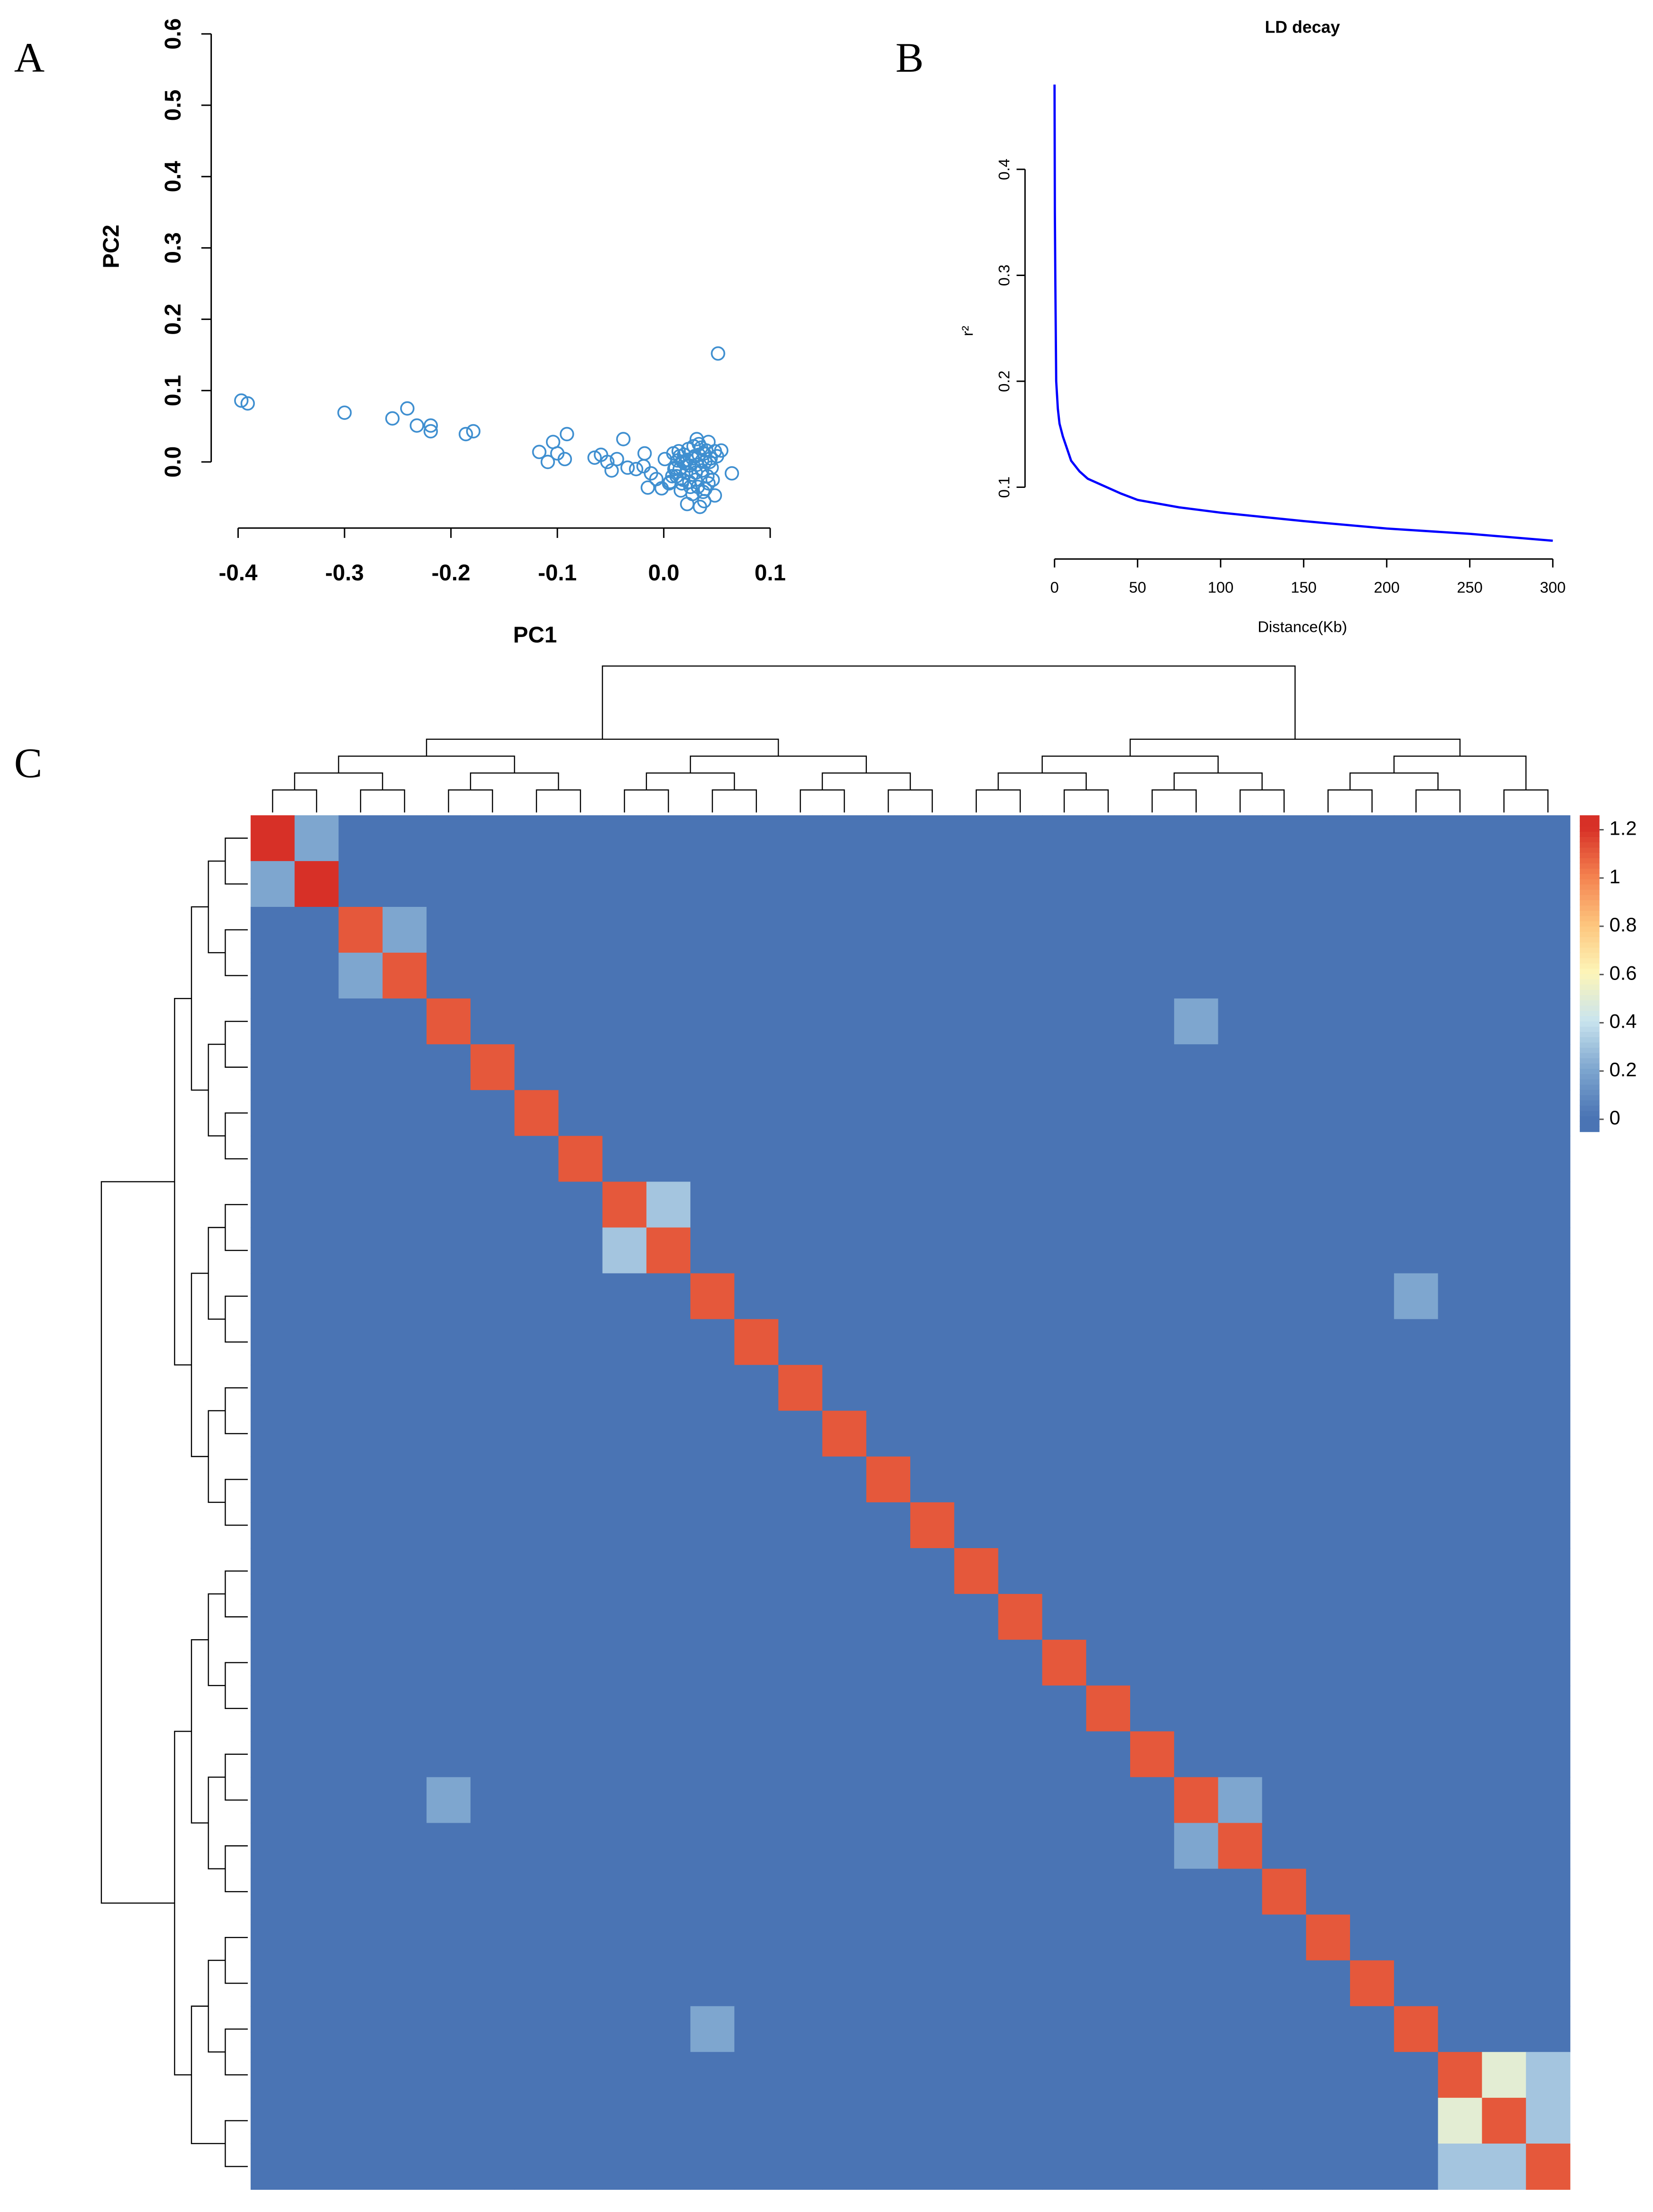 The width and height of the screenshot is (1653, 2212). What do you see at coordinates (535, 636) in the screenshot?
I see `x-axis-label: PC1` at bounding box center [535, 636].